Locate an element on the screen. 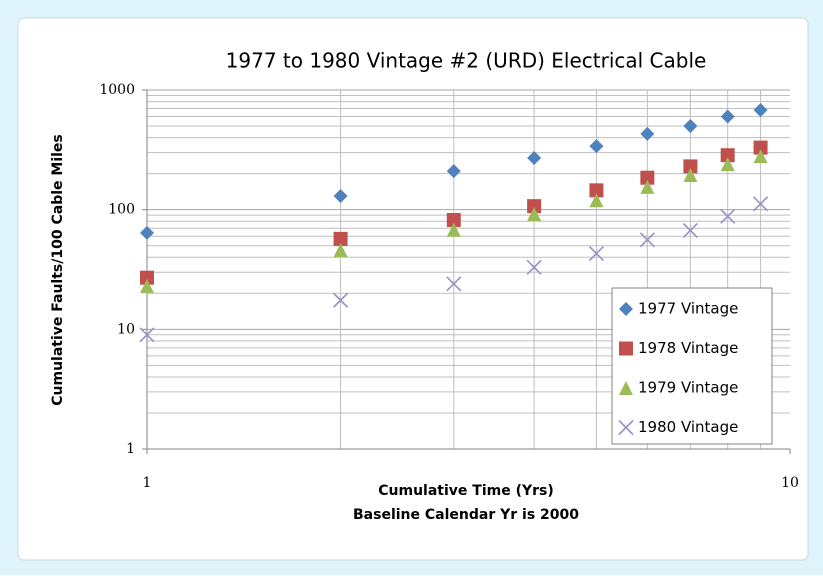 The height and width of the screenshot is (579, 823). y-tick-label: 100 is located at coordinates (121, 210).